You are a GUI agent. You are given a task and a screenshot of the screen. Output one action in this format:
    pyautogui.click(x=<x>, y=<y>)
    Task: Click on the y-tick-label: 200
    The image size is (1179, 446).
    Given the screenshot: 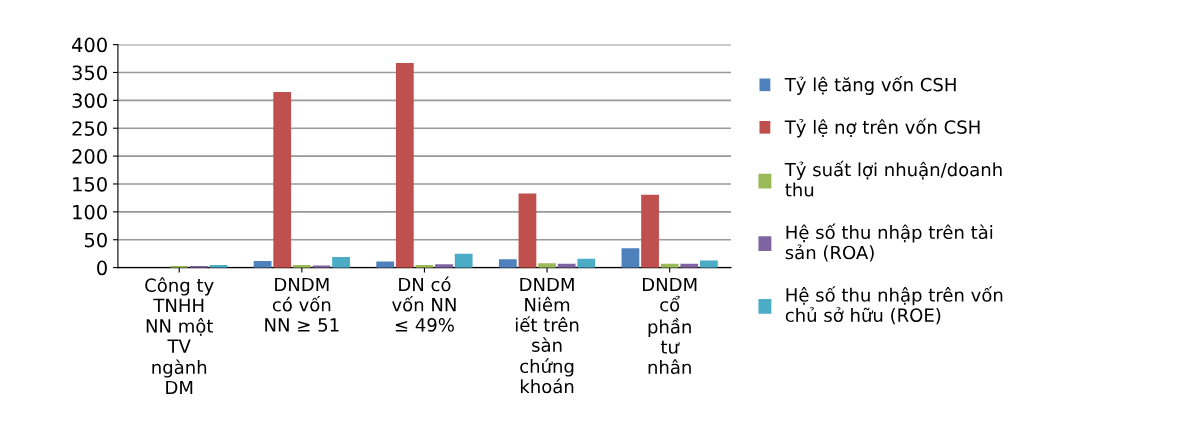 What is the action you would take?
    pyautogui.click(x=89, y=156)
    